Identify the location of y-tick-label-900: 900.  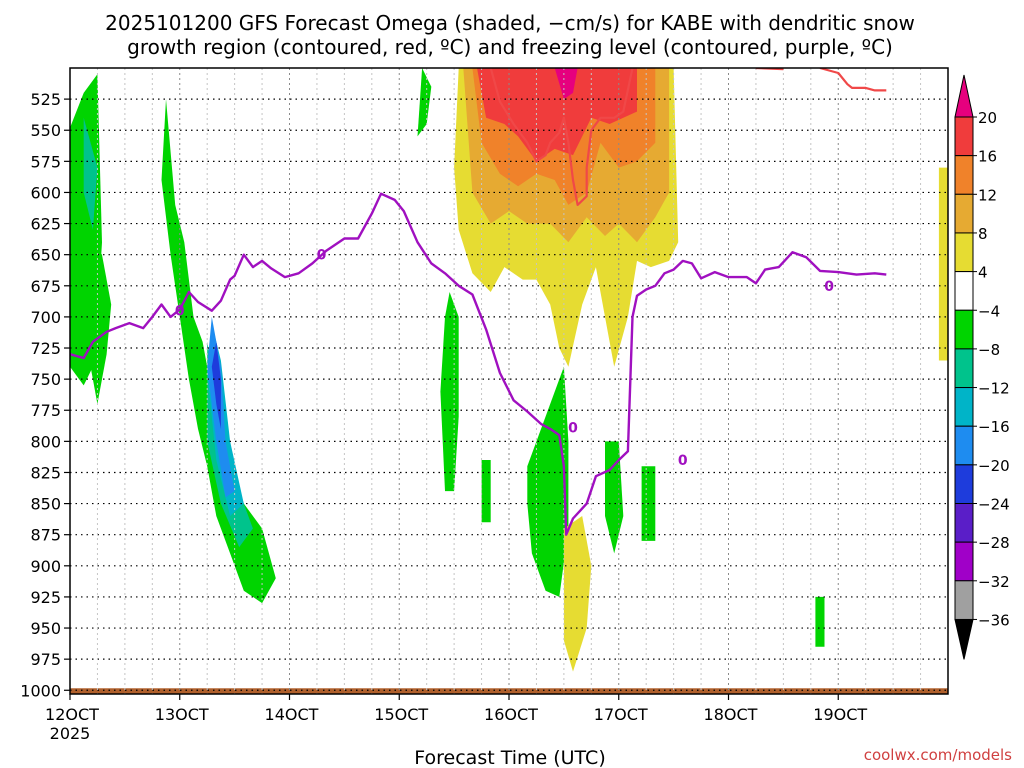
(45, 566).